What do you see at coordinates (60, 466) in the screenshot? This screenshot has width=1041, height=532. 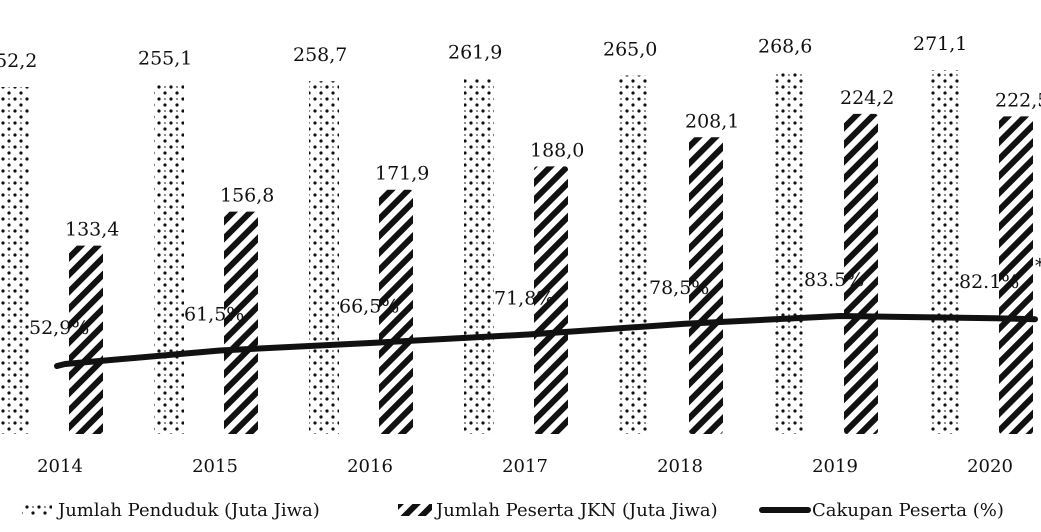 I see `x-tick-2014: 2014` at bounding box center [60, 466].